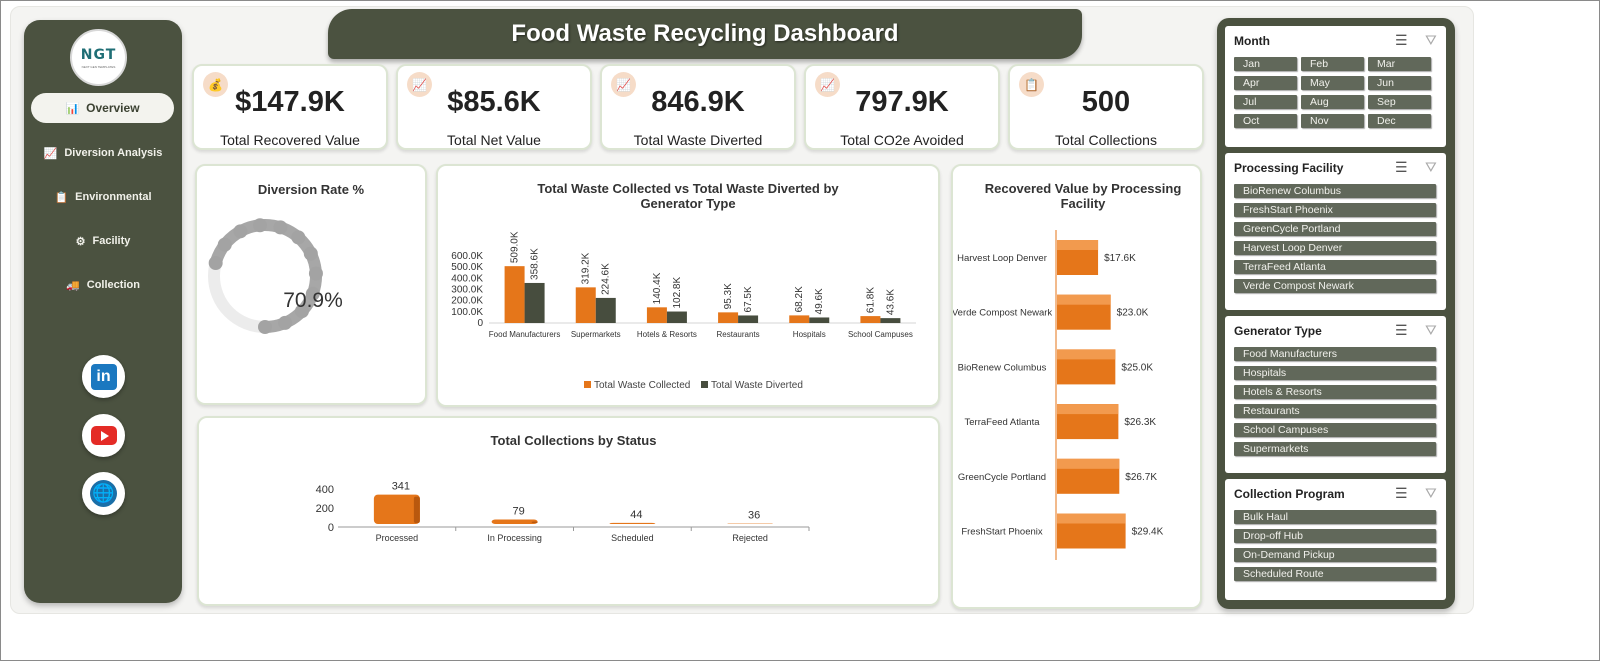  What do you see at coordinates (103, 435) in the screenshot?
I see `youtube-button` at bounding box center [103, 435].